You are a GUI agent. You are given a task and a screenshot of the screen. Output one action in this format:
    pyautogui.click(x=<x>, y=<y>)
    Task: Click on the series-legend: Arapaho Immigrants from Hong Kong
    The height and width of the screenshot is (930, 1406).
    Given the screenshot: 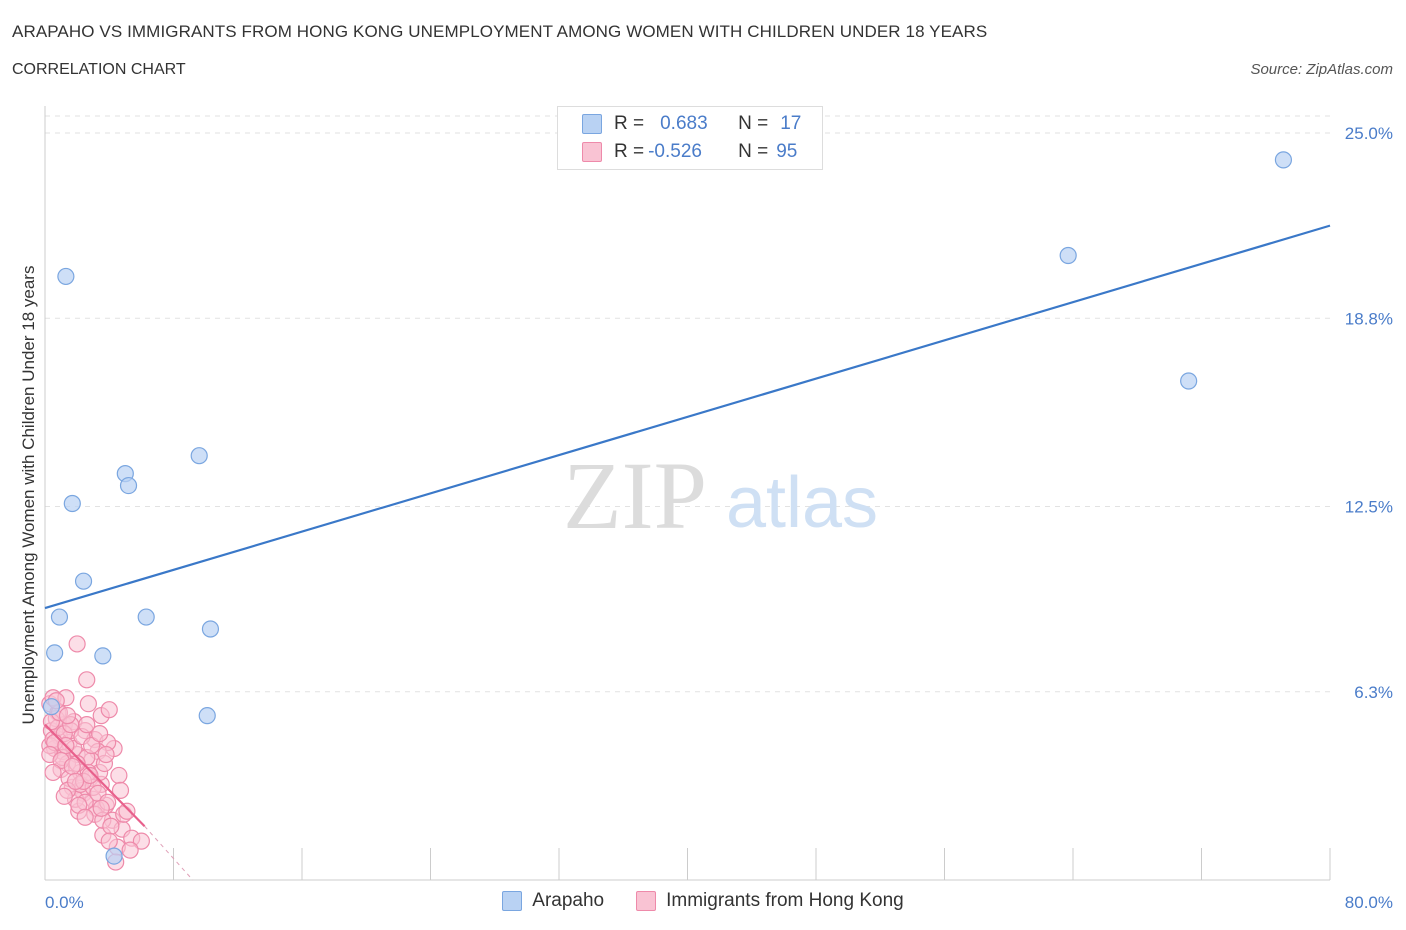 What is the action you would take?
    pyautogui.click(x=703, y=901)
    